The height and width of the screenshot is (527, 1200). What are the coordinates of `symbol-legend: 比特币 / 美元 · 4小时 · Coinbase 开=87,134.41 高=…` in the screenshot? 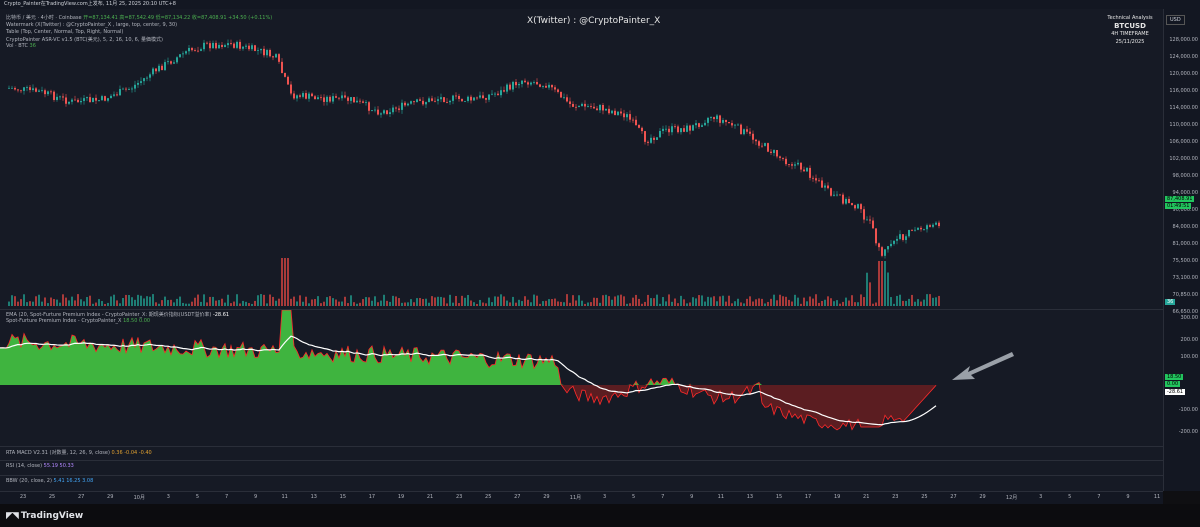 It's located at (139, 17).